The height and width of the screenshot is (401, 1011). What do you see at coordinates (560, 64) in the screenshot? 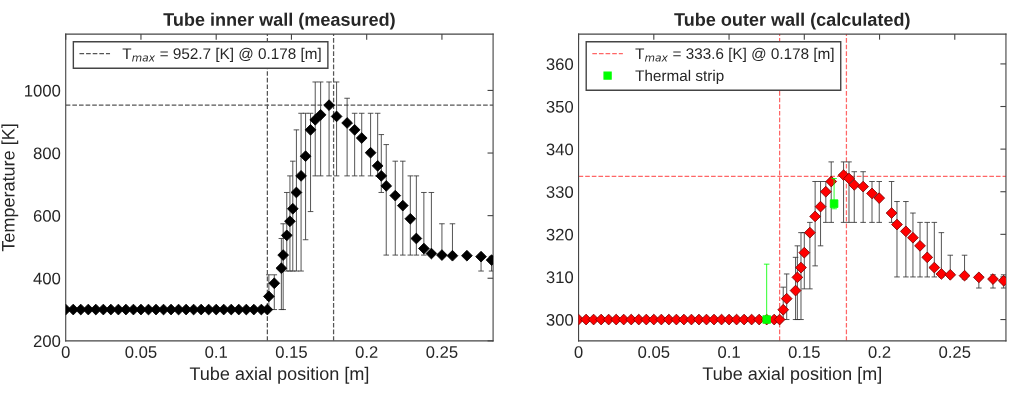
I see `y-tick-label: 360` at bounding box center [560, 64].